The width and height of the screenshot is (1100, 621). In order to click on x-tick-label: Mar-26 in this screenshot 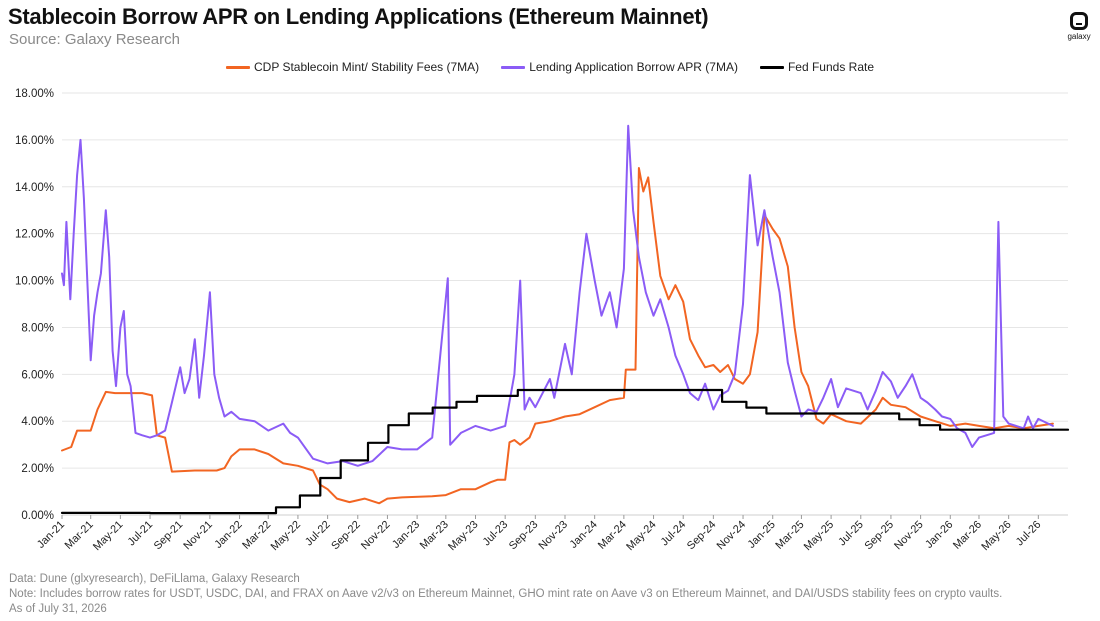, I will do `click(967, 535)`.